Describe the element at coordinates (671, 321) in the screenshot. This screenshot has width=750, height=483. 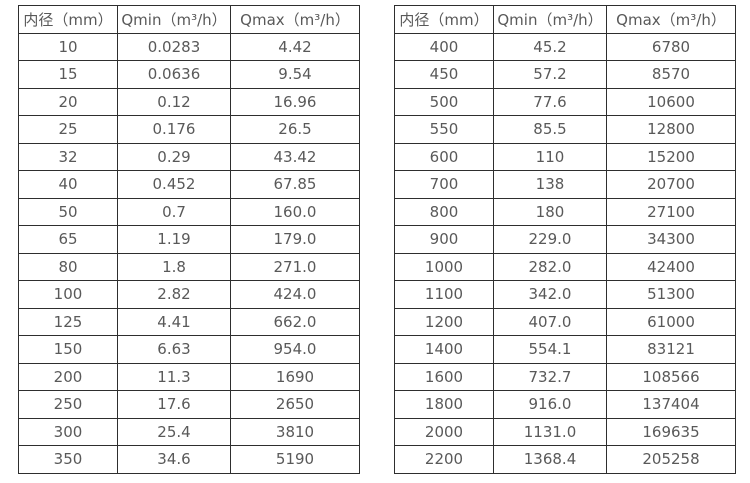
I see `table-cell: 61000` at that location.